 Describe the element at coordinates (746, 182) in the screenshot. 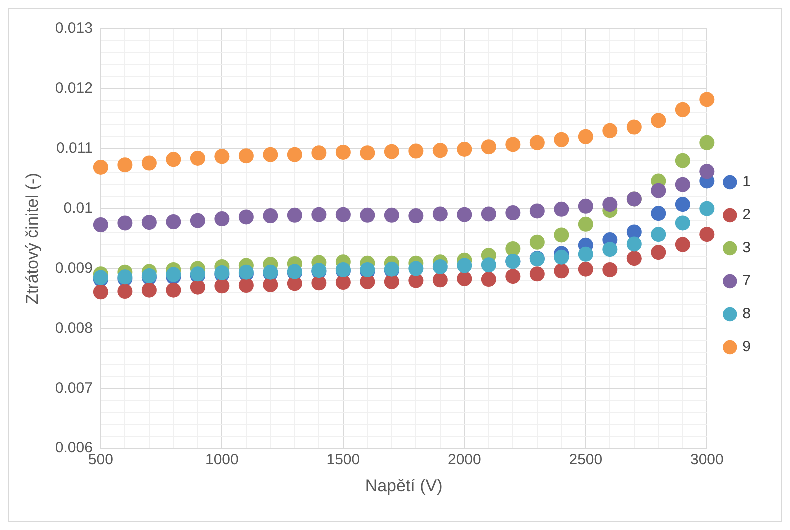

I see `legend-label: 1` at that location.